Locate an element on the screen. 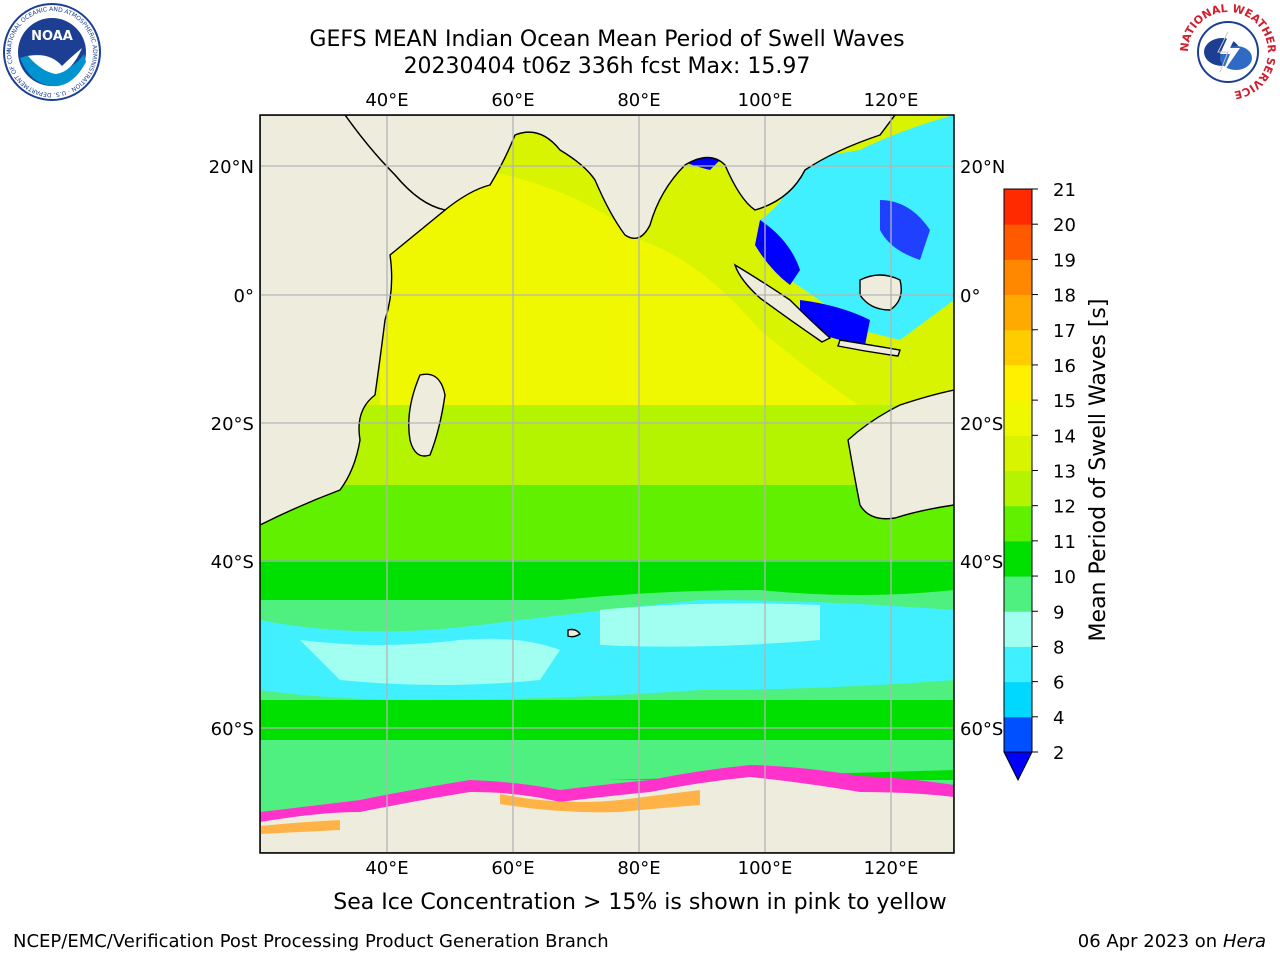 The width and height of the screenshot is (1280, 960). swell-band-java-sea is located at coordinates (835, 322).